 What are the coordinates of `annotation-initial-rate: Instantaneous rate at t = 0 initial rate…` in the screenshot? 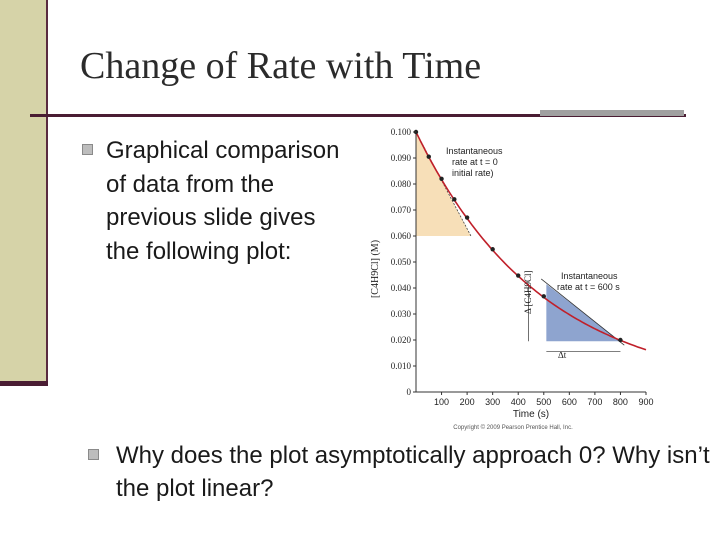 It's located at (475, 162).